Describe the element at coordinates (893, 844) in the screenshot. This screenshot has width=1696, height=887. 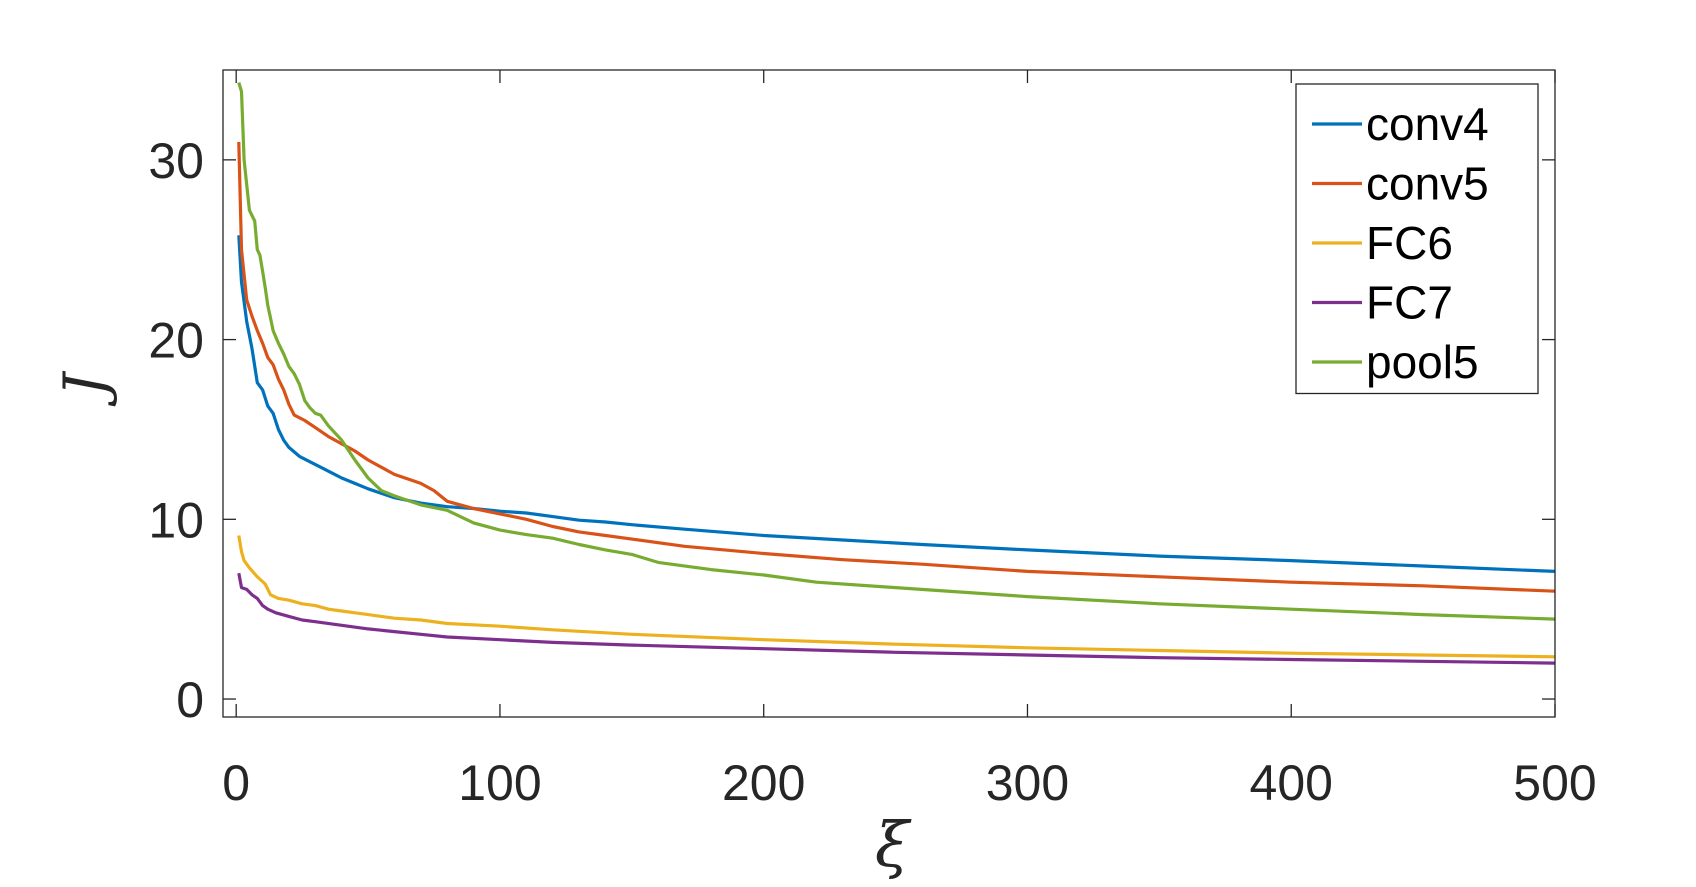
I see `x-axis-label: ξ` at that location.